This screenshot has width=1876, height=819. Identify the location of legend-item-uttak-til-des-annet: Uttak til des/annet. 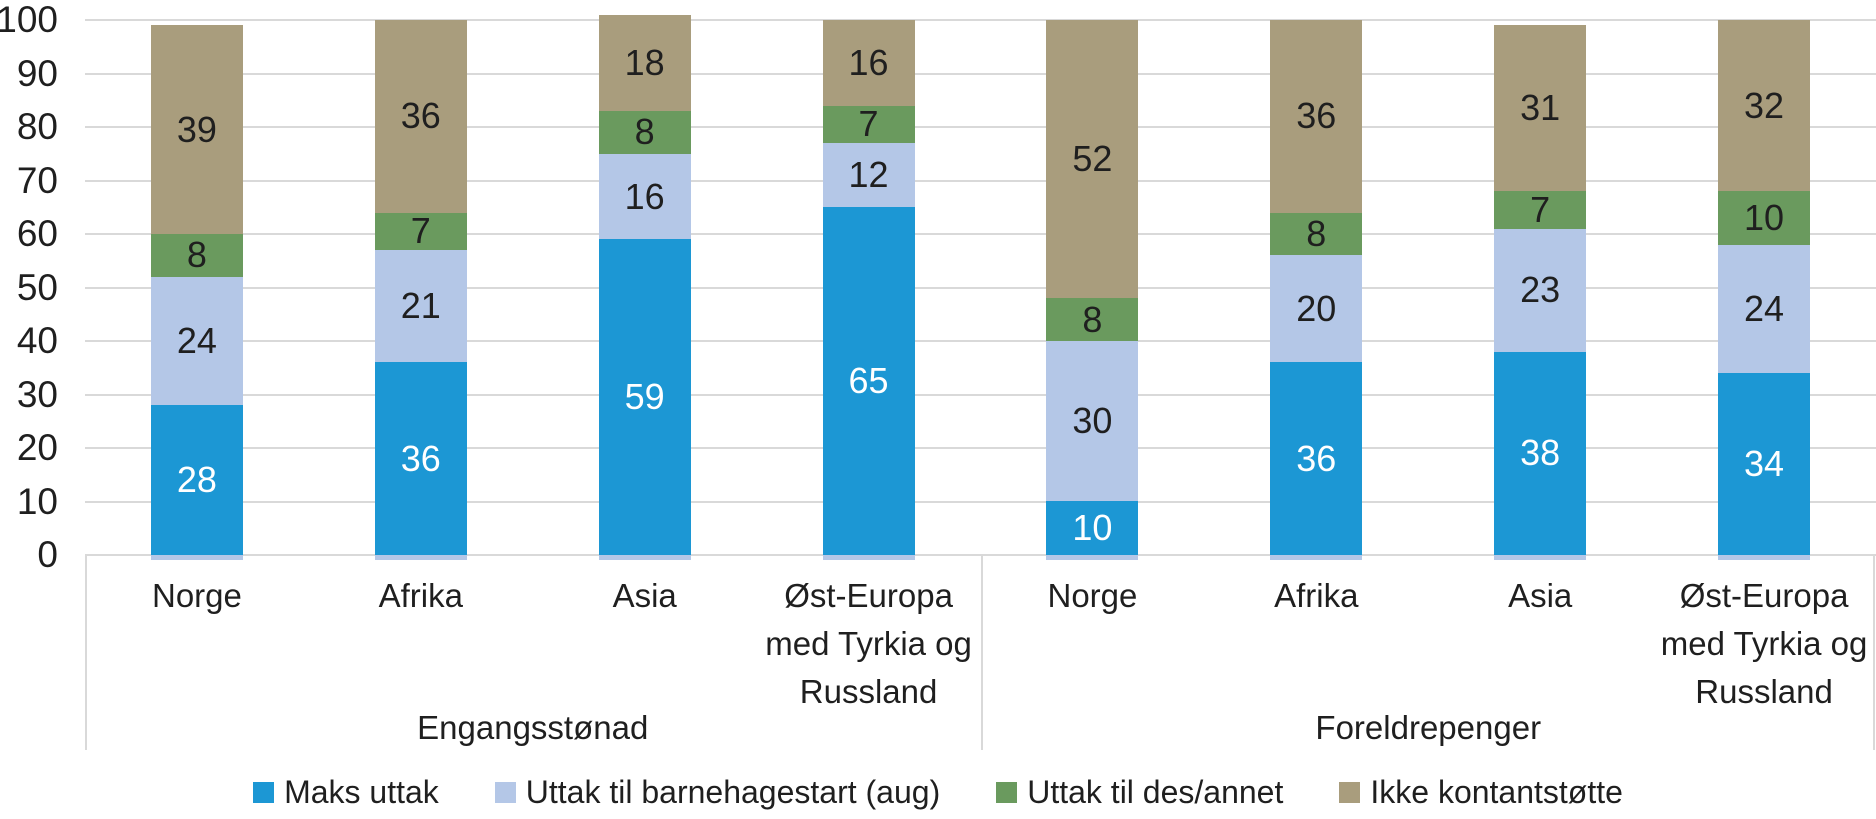
(1139, 792).